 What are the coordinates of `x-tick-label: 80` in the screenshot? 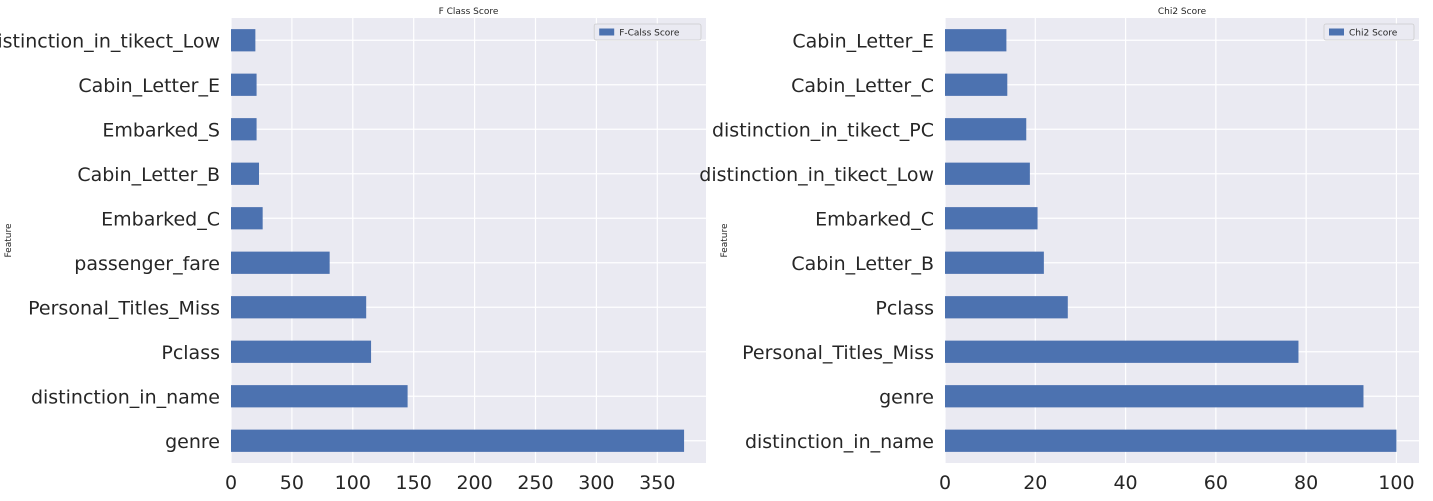 It's located at (1306, 483).